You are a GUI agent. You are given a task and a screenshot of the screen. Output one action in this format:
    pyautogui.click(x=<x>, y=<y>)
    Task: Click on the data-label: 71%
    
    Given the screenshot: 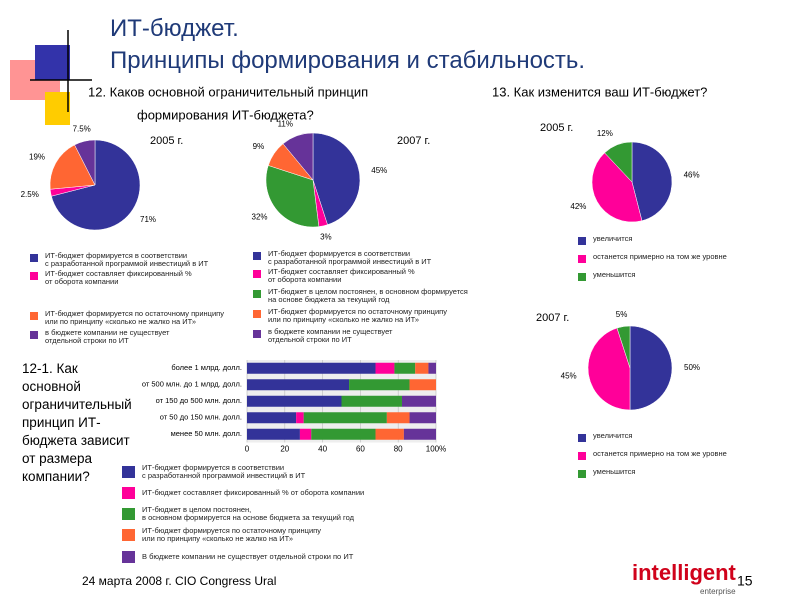 What is the action you would take?
    pyautogui.click(x=148, y=219)
    